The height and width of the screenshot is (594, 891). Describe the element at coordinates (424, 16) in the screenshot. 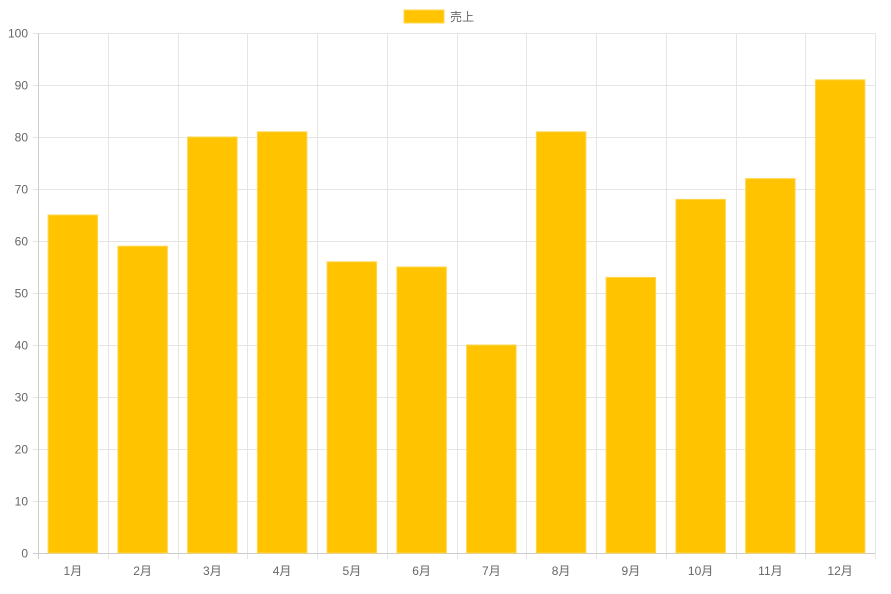

I see `legend-swatch` at that location.